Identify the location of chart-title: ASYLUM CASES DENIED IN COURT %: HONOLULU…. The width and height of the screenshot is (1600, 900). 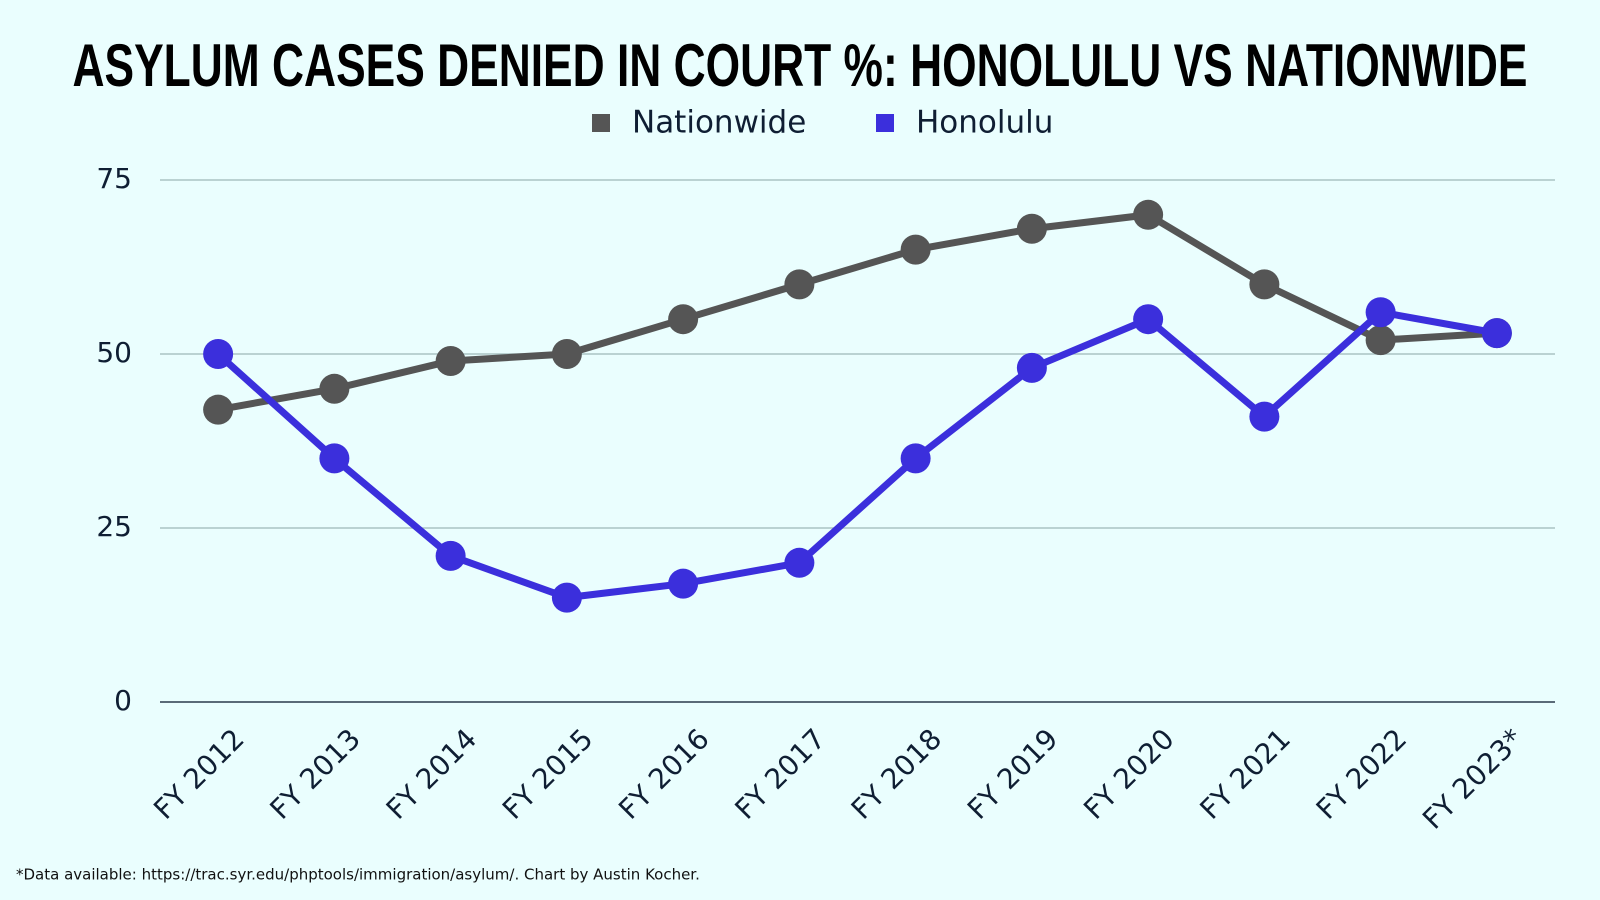
(800, 65).